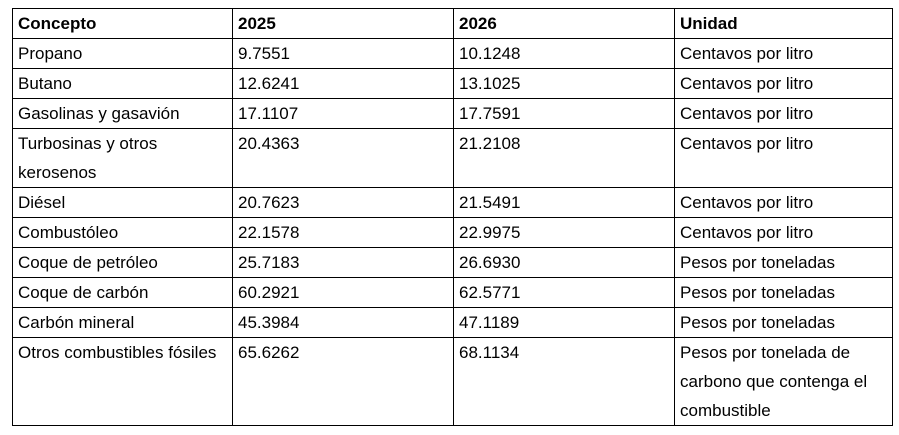 This screenshot has width=899, height=435. Describe the element at coordinates (343, 113) in the screenshot. I see `table-cell: 17.1107` at that location.